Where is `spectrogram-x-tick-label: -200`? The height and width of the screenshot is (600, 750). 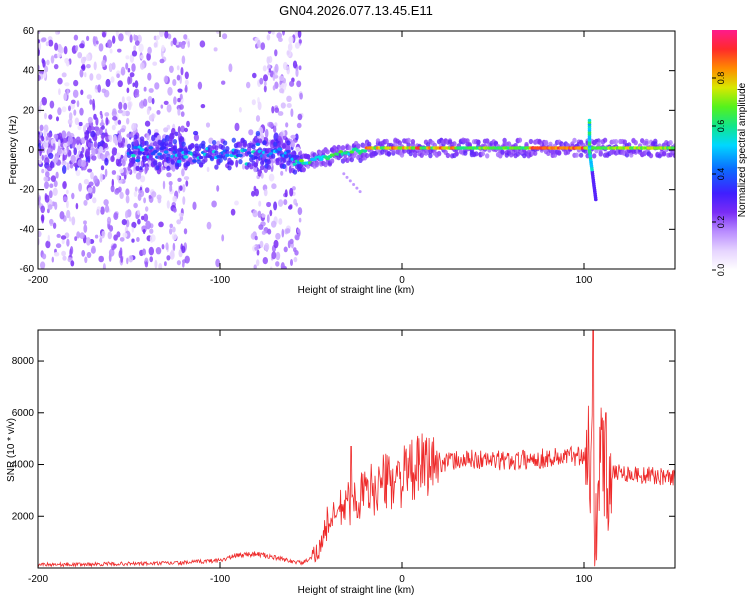 spectrogram-x-tick-label: -200 is located at coordinates (38, 280).